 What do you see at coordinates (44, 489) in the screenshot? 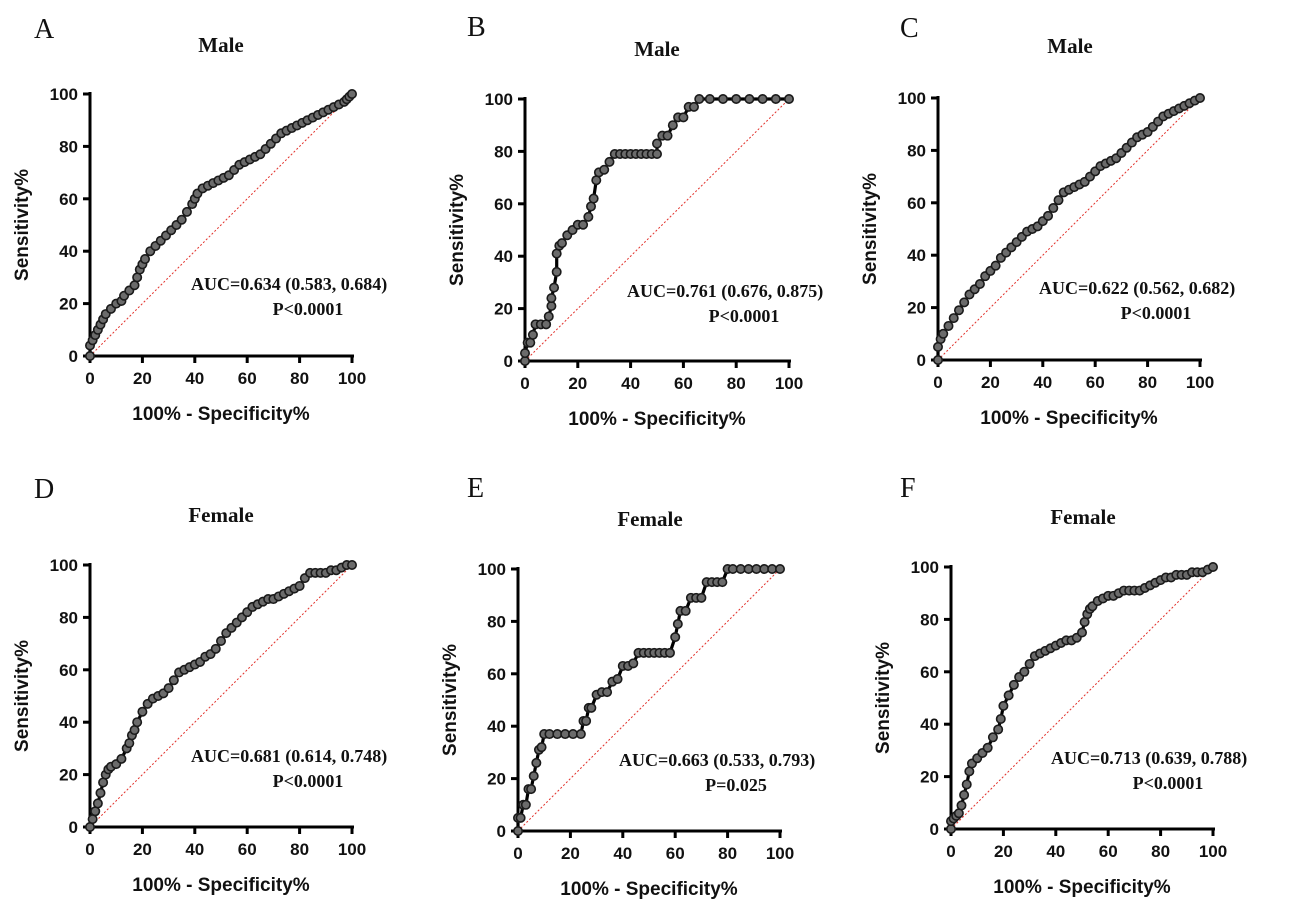
I see `panel-letter: D` at bounding box center [44, 489].